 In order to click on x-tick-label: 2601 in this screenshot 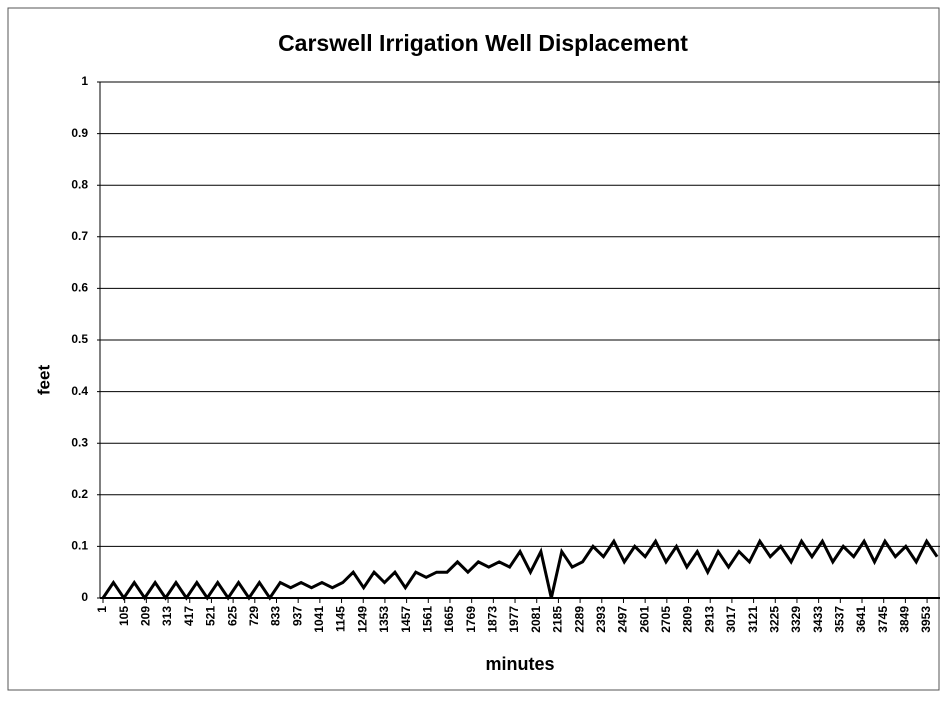, I will do `click(644, 619)`.